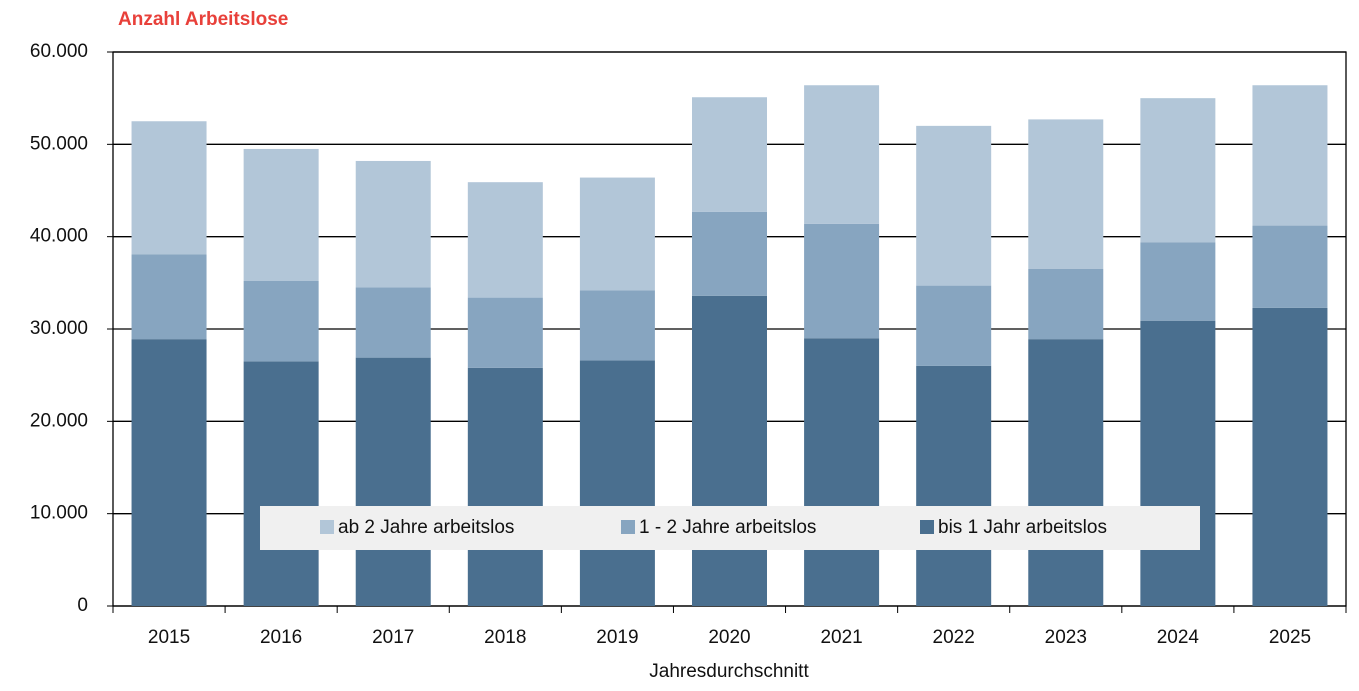 The height and width of the screenshot is (691, 1359). Describe the element at coordinates (82, 605) in the screenshot. I see `y-tick-label: 0` at that location.